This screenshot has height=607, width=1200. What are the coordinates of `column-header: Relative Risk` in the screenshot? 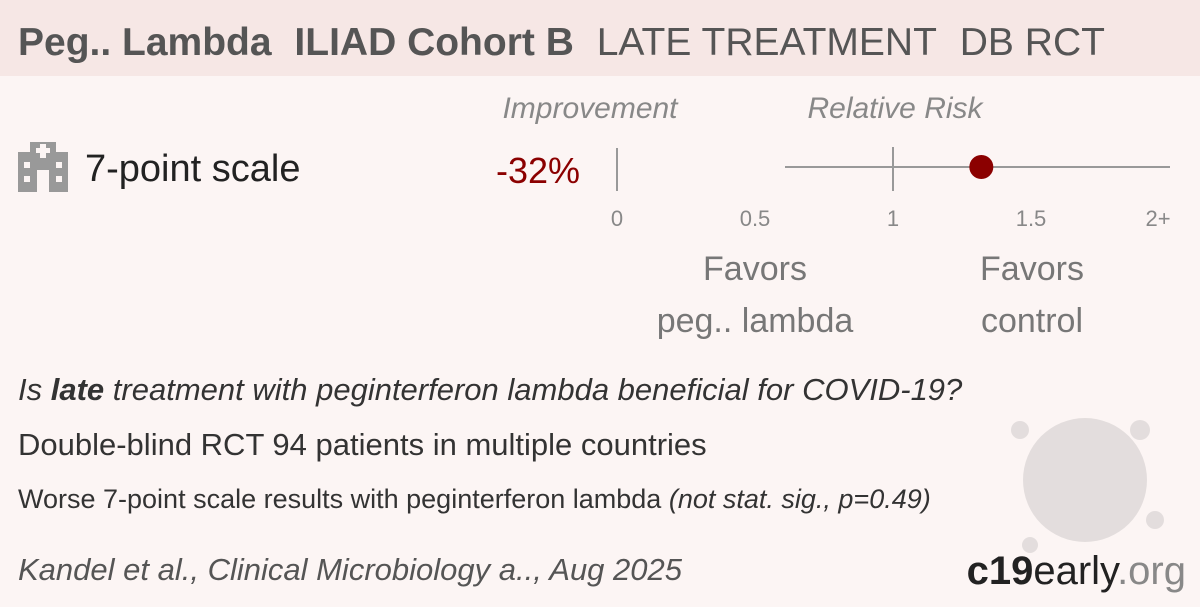 It's located at (895, 108).